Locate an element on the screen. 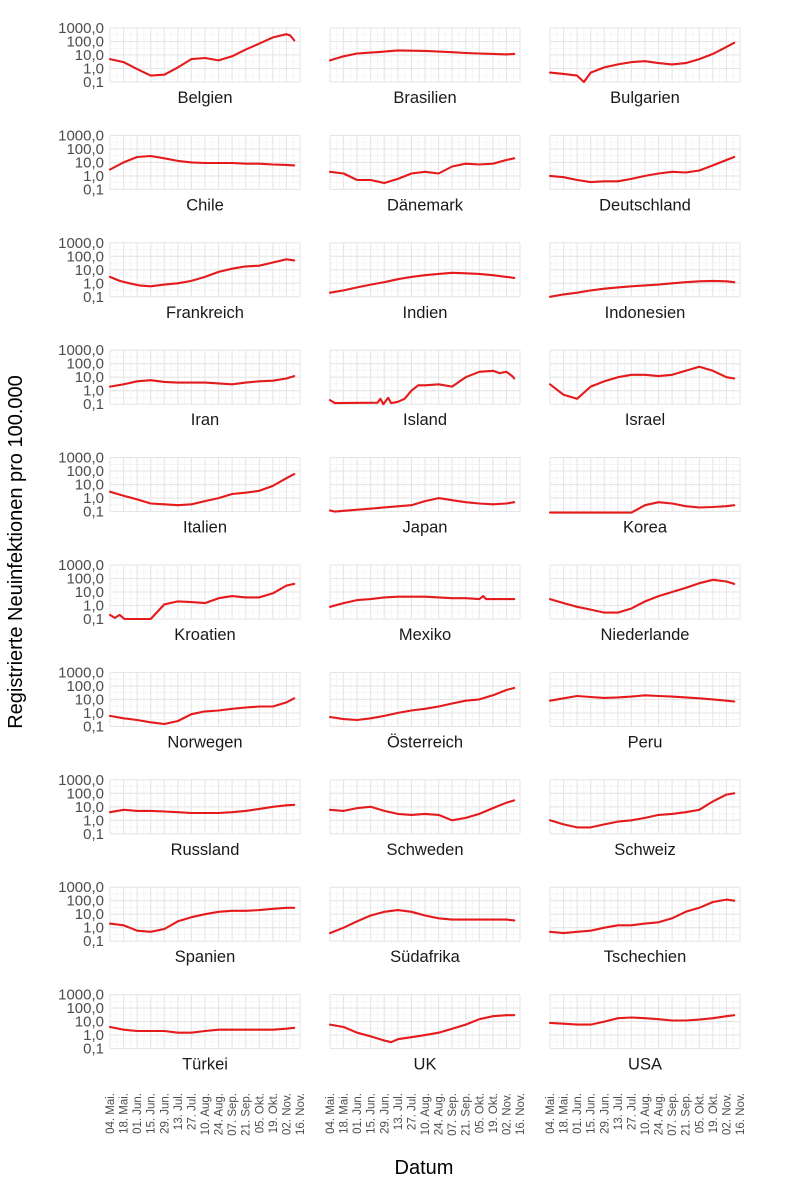 This screenshot has width=808, height=1200. facet-panel: Indonesien is located at coordinates (644, 282).